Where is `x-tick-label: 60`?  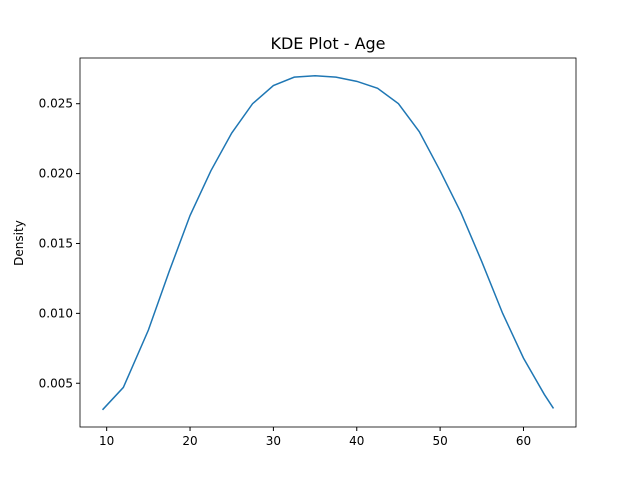 x-tick-label: 60 is located at coordinates (523, 441).